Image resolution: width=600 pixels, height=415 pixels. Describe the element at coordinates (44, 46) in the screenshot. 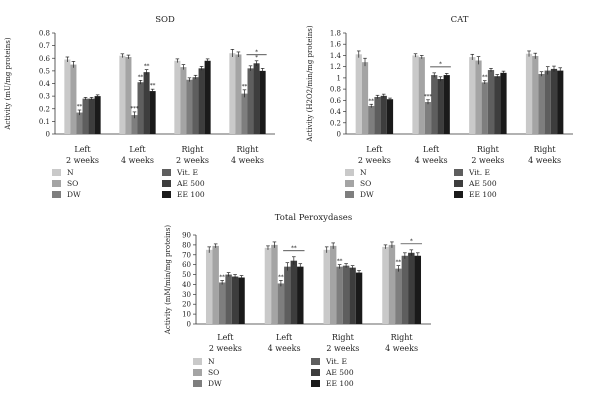

I see `y-tick-label: 0.7` at that location.